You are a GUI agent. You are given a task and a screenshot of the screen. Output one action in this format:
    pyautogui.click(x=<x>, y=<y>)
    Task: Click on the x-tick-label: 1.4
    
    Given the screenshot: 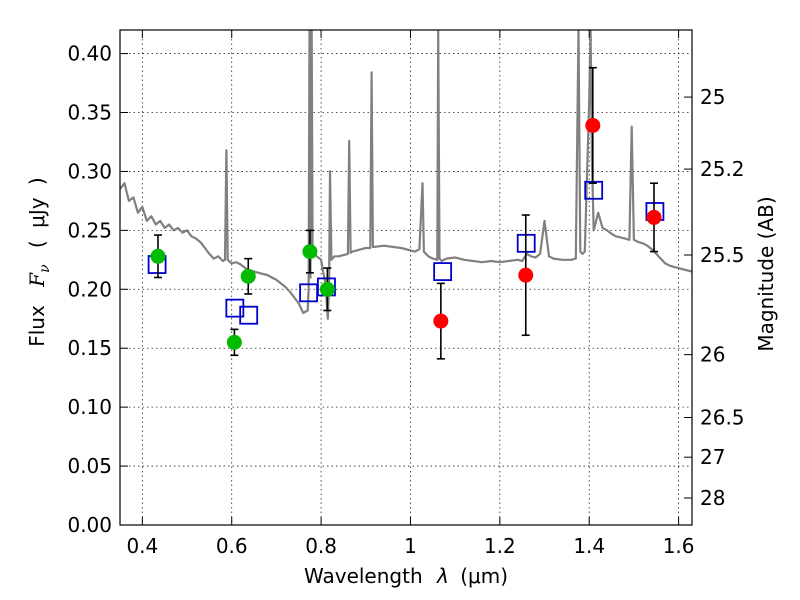 What is the action you would take?
    pyautogui.click(x=589, y=546)
    